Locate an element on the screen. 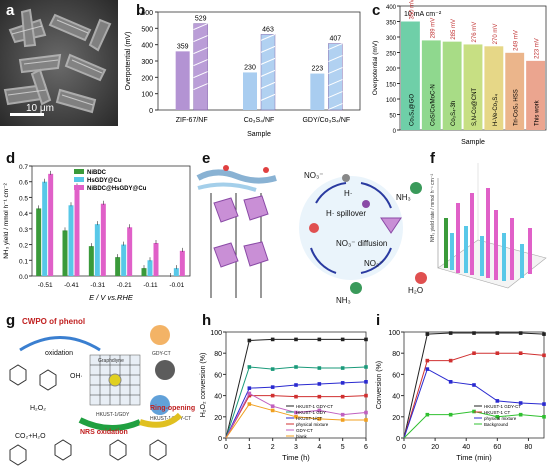 The height and width of the screenshot is (467, 550). c-bar-value-label: 285 mV is located at coordinates (454, 29).